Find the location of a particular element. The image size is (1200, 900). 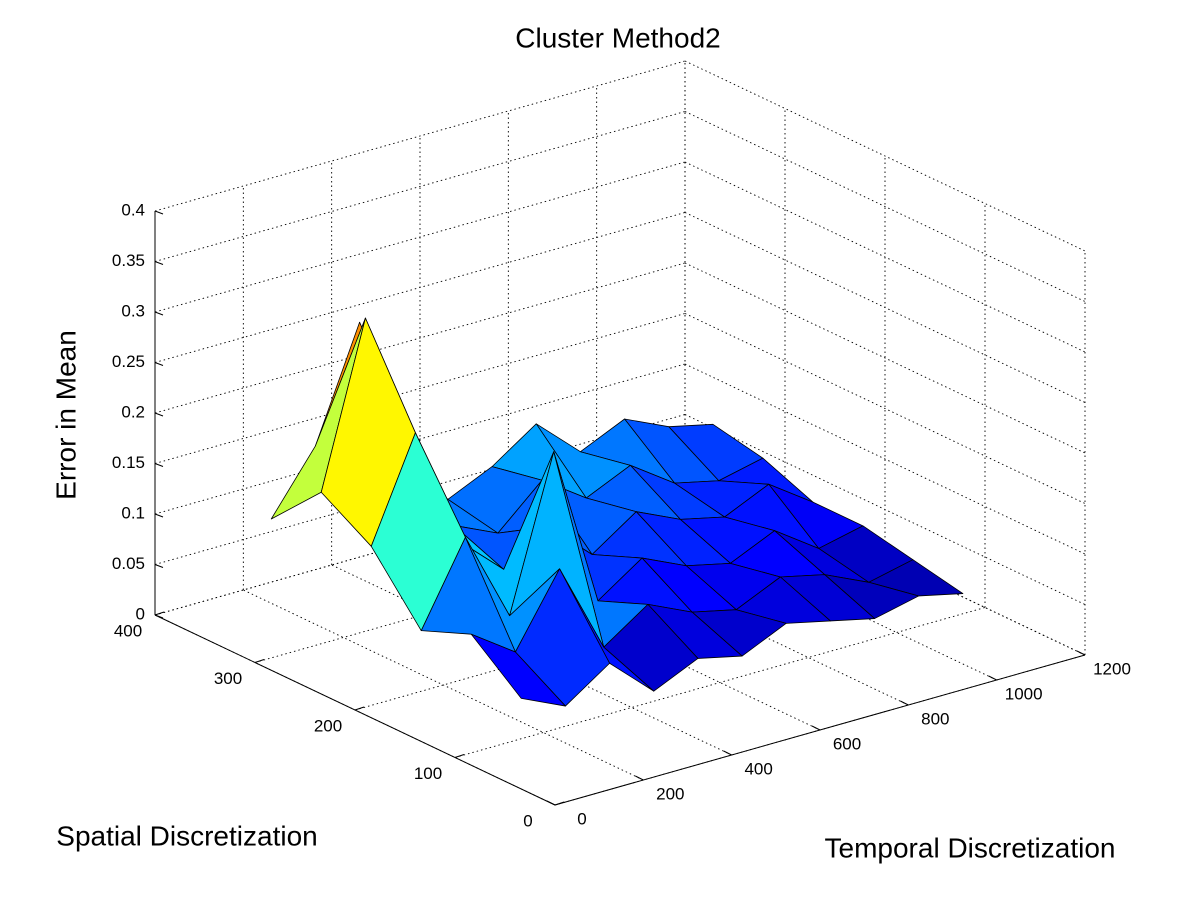

x-tick-label: 600 is located at coordinates (847, 743).